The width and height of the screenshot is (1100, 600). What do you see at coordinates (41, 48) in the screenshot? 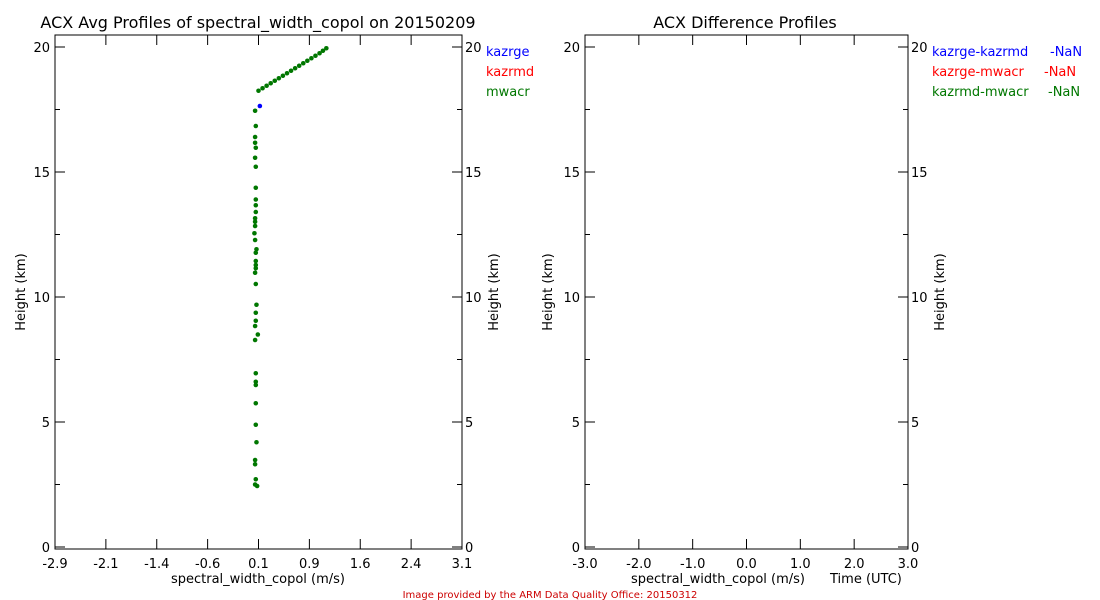
I see `y-tick-label: 20` at bounding box center [41, 48].